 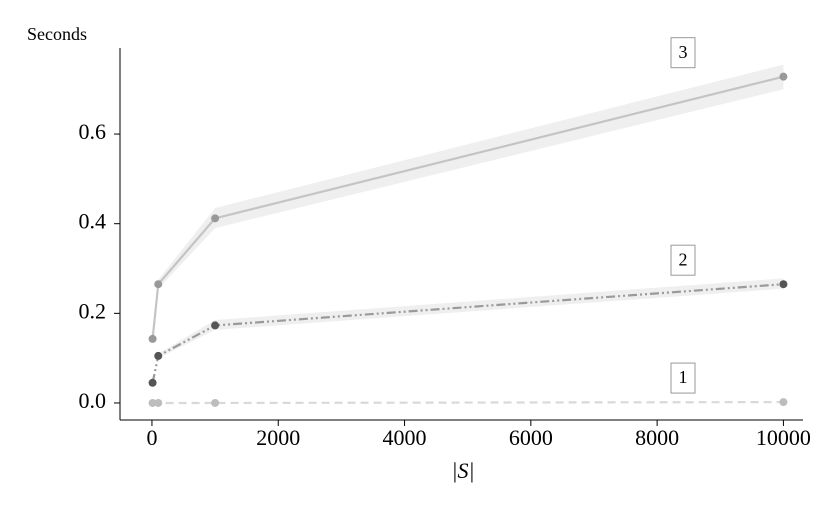 I want to click on series-label: 2, so click(x=683, y=259).